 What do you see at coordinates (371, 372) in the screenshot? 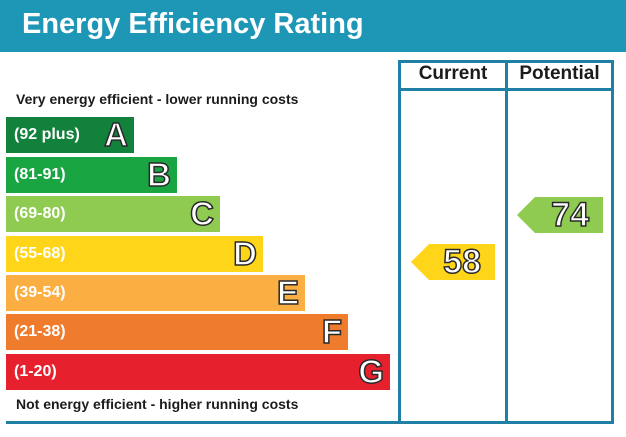
I see `band-letter: G` at bounding box center [371, 372].